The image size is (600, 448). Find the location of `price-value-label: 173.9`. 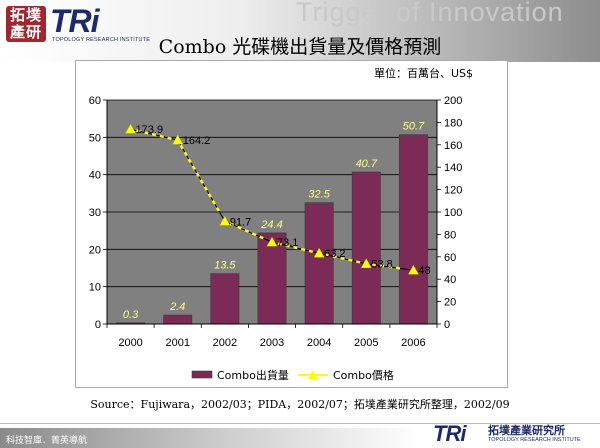

price-value-label: 173.9 is located at coordinates (150, 130).